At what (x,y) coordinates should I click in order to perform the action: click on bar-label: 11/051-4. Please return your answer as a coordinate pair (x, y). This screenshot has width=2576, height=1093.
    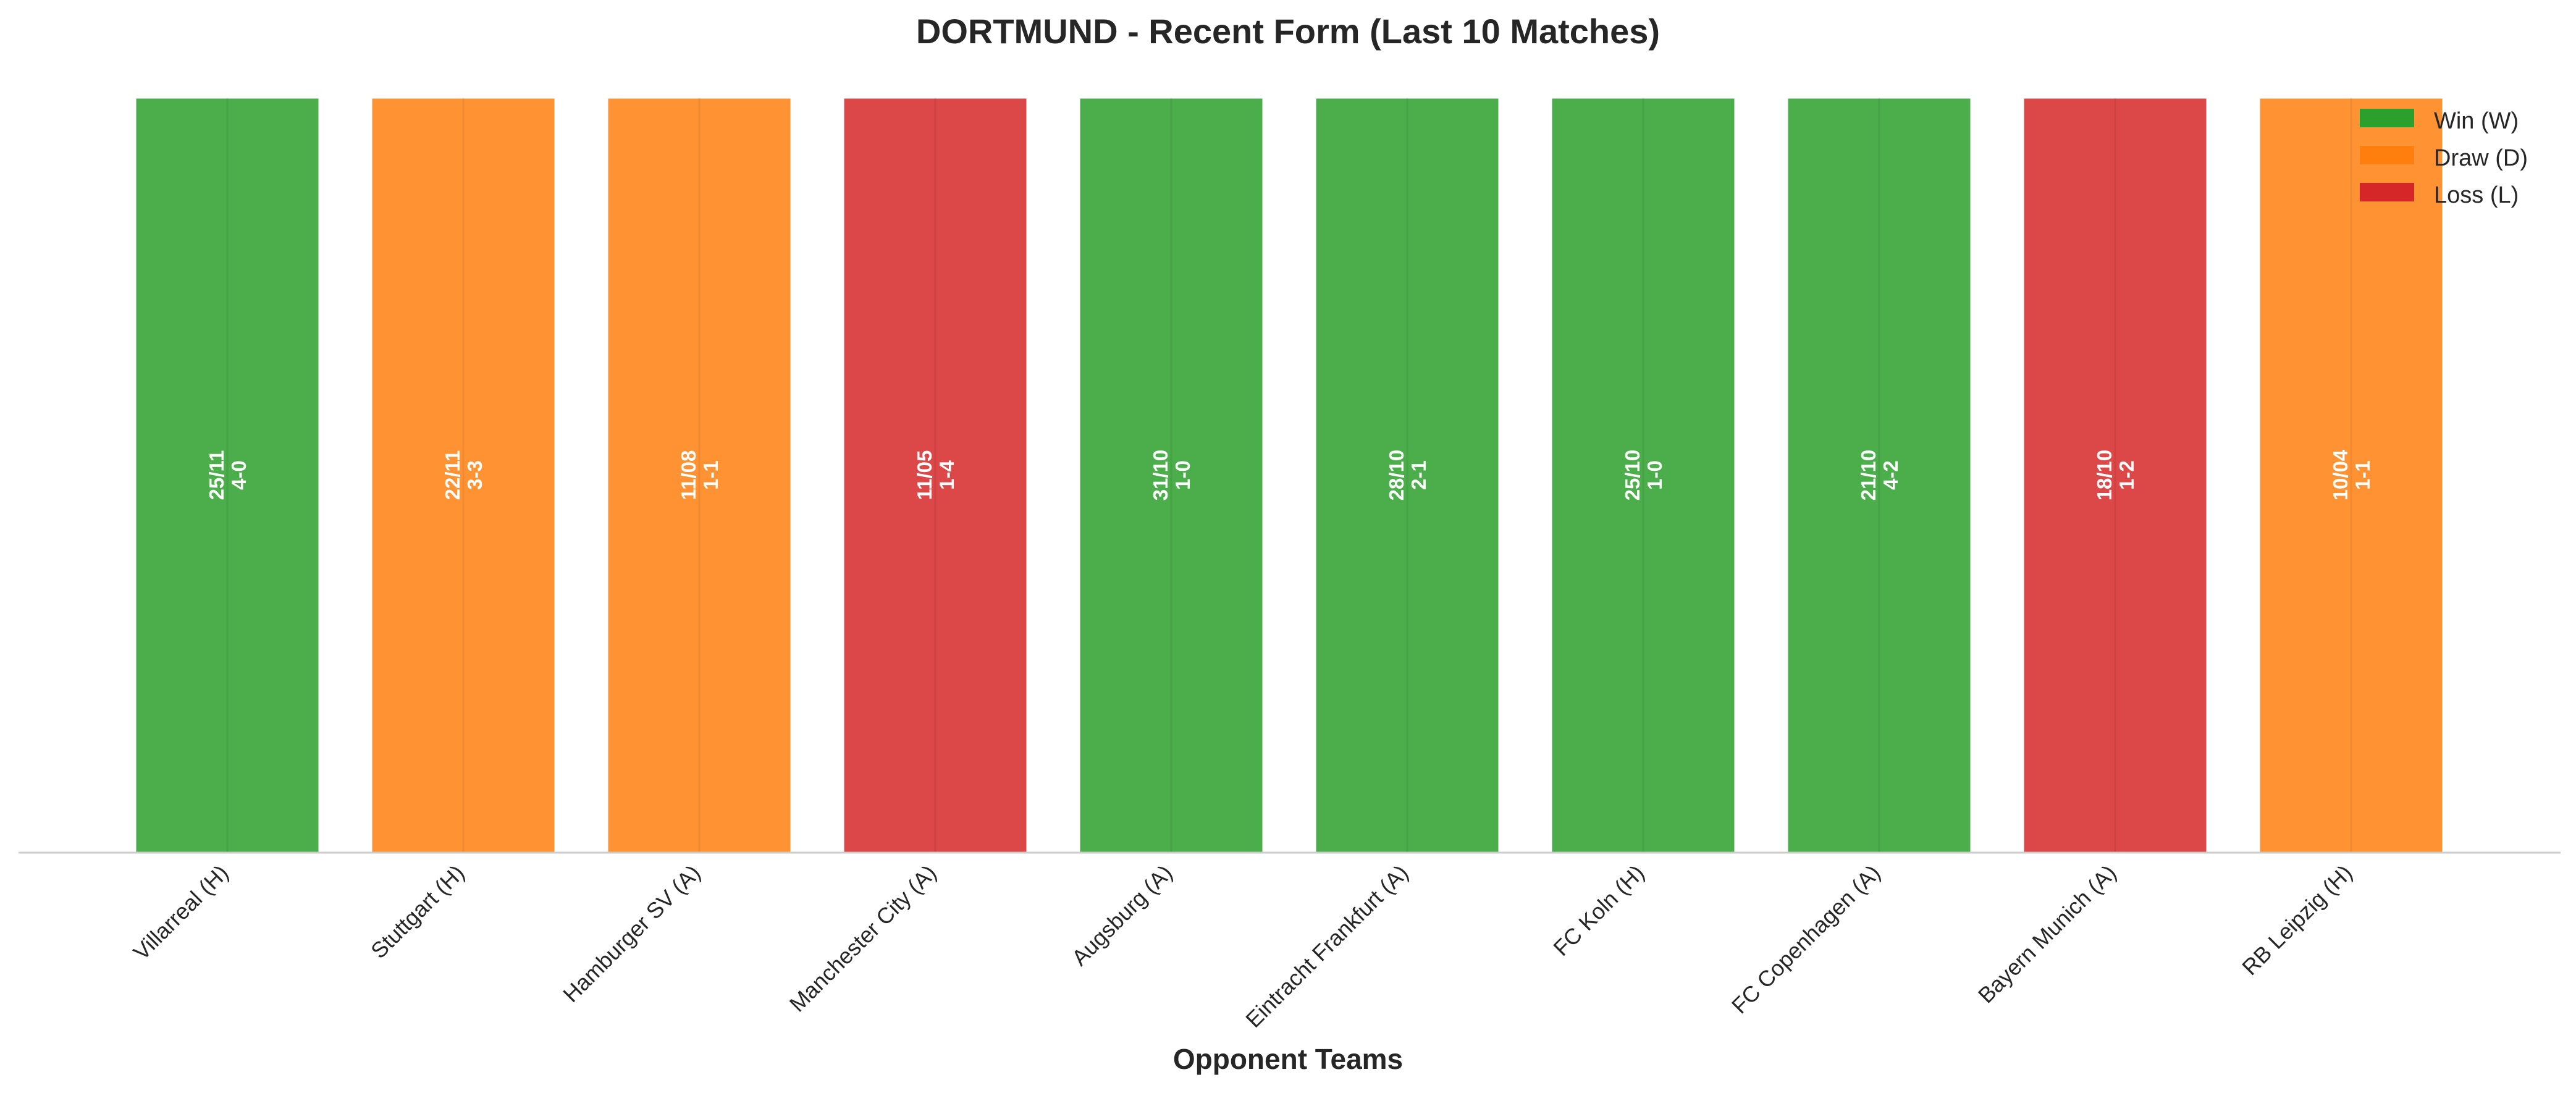
    Looking at the image, I should click on (935, 475).